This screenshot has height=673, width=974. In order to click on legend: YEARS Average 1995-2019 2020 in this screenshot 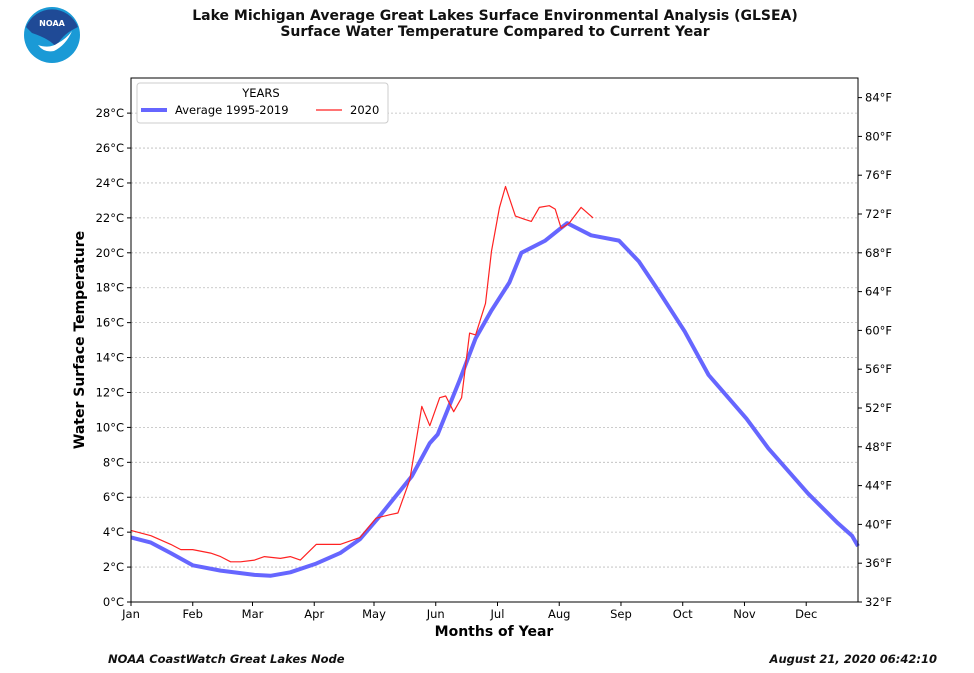, I will do `click(262, 103)`.